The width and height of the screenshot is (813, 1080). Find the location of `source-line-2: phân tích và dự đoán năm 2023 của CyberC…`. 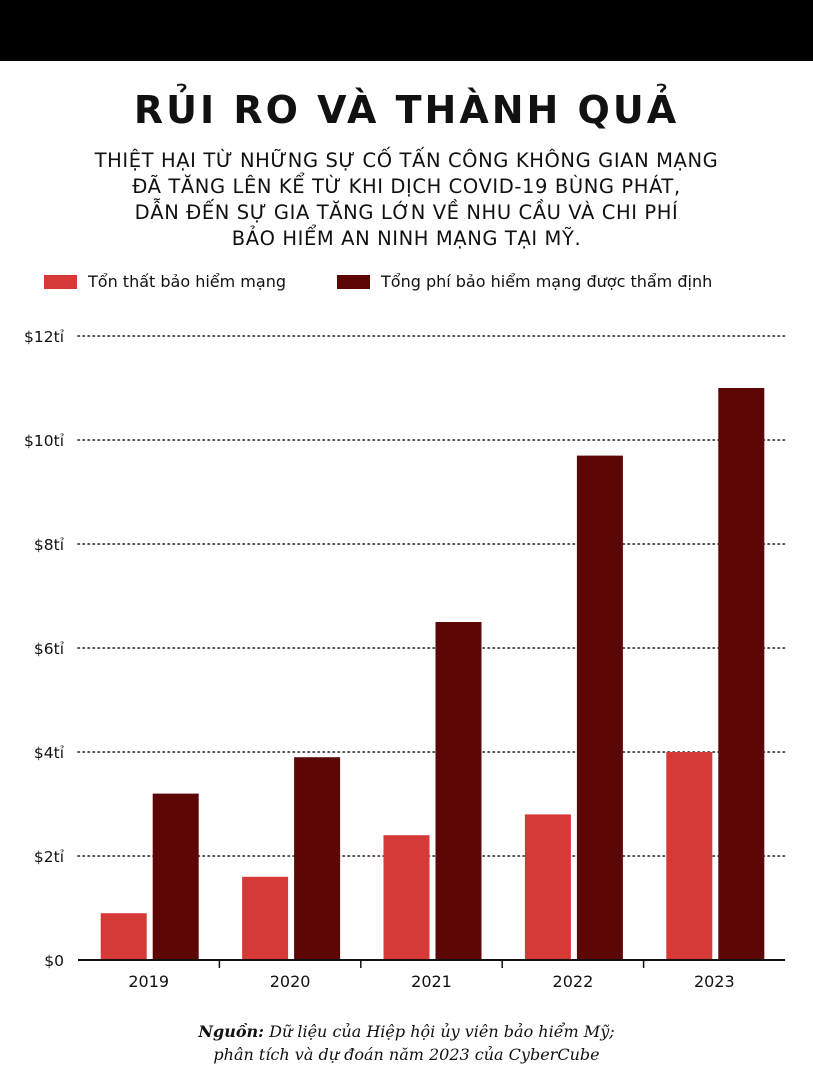

source-line-2: phân tích và dự đoán năm 2023 của CyberC… is located at coordinates (406, 1054).